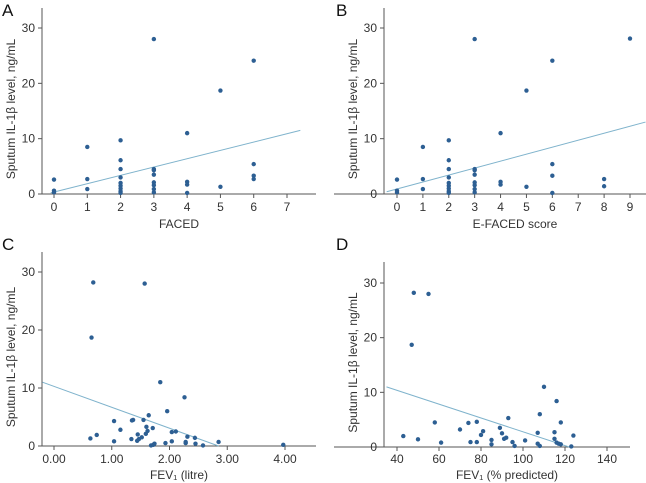  Describe the element at coordinates (179, 475) in the screenshot. I see `x-axis-label: FEV₁ (litre)` at that location.